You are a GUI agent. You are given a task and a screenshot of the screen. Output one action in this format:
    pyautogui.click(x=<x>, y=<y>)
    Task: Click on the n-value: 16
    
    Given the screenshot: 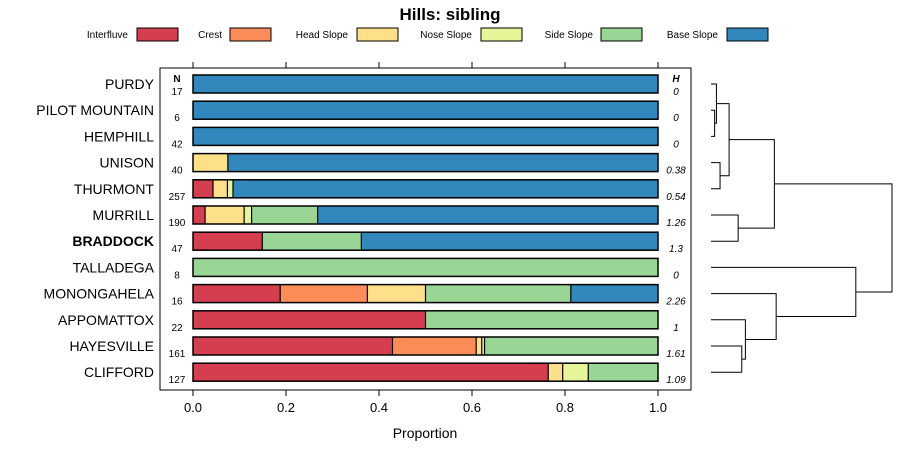 What is the action you would take?
    pyautogui.click(x=177, y=302)
    